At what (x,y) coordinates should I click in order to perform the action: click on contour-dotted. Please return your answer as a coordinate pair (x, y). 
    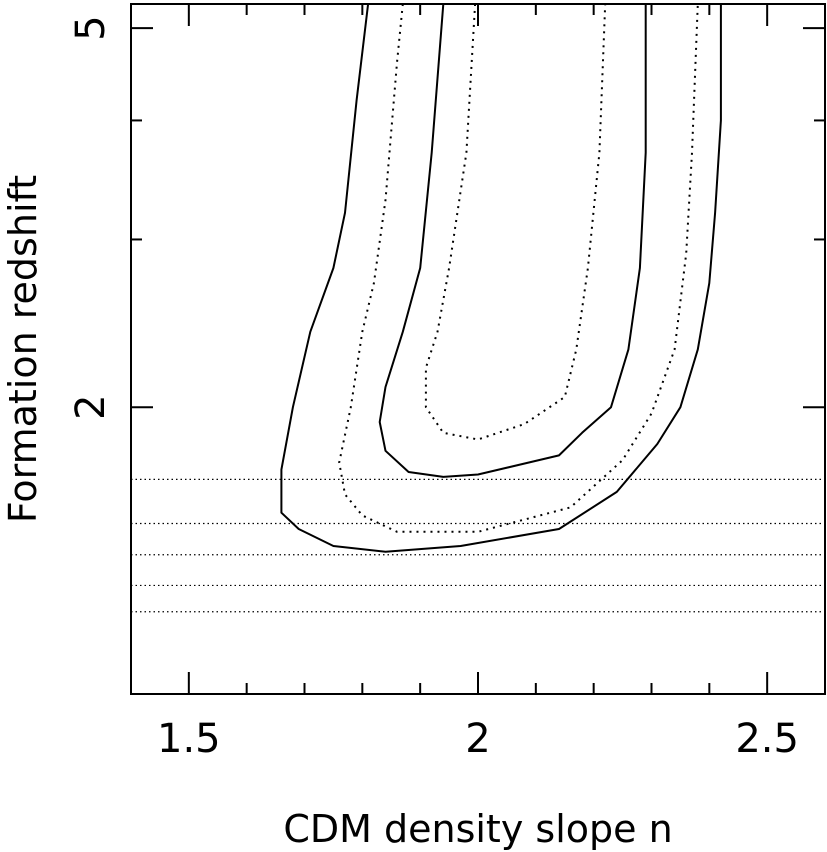
    Looking at the image, I should click on (515, 222).